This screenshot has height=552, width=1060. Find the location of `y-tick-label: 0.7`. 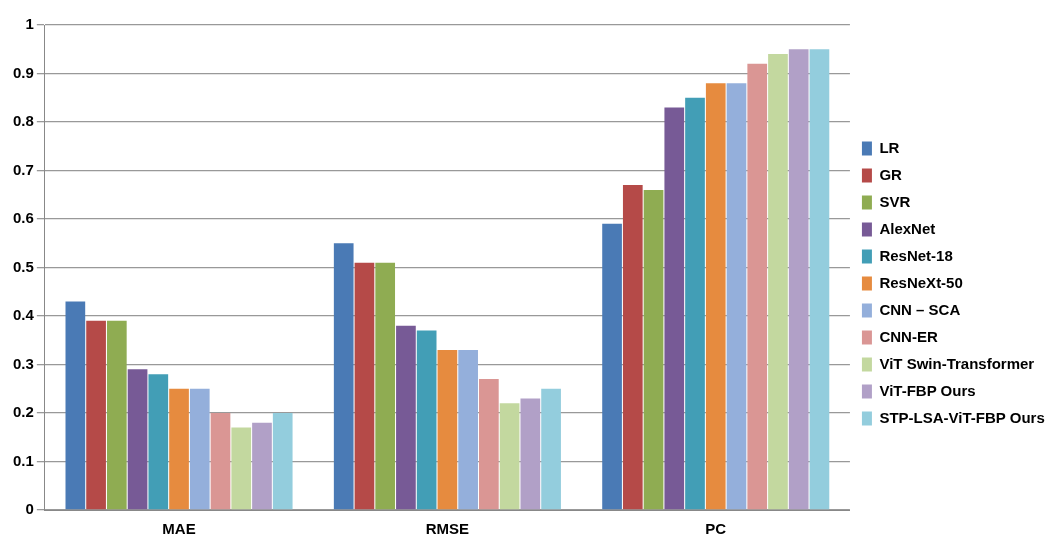

y-tick-label: 0.7 is located at coordinates (23, 169).